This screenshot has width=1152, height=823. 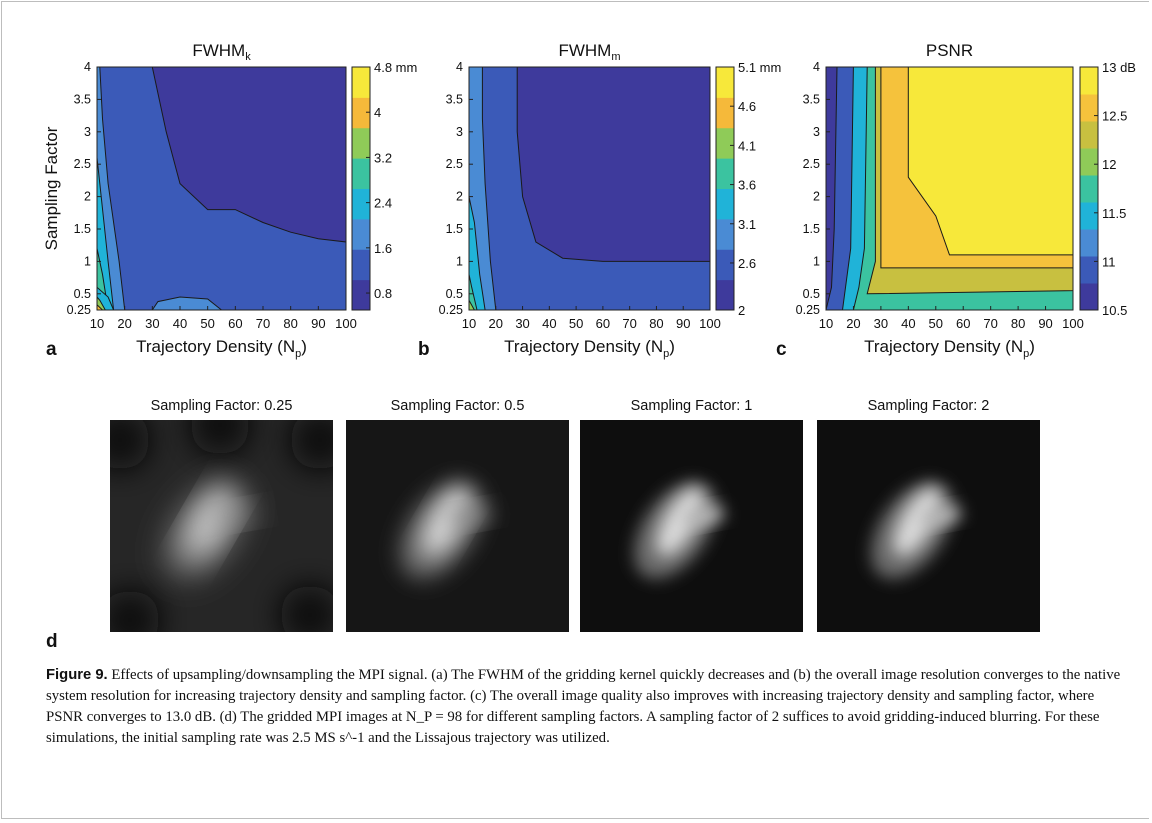 I want to click on colorbar-tick-label: 2, so click(x=741, y=310).